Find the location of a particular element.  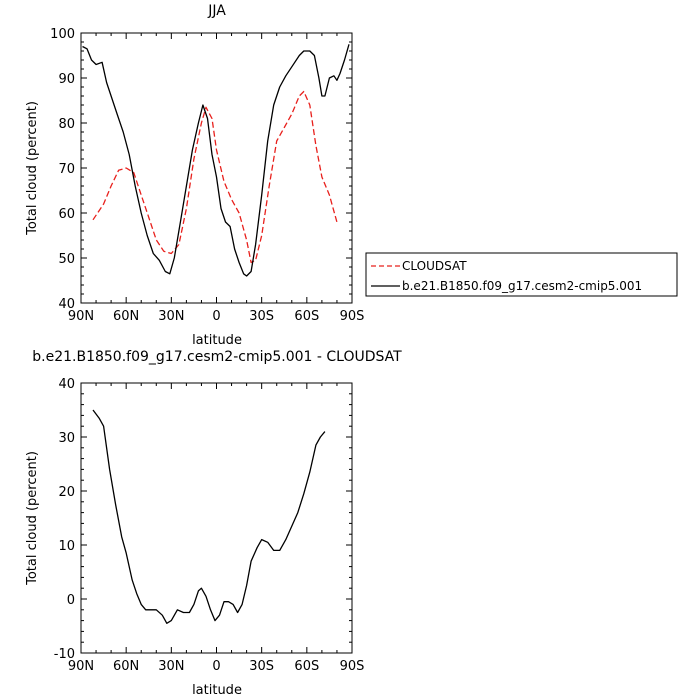

top-x-tick-label: 60S is located at coordinates (306, 316).